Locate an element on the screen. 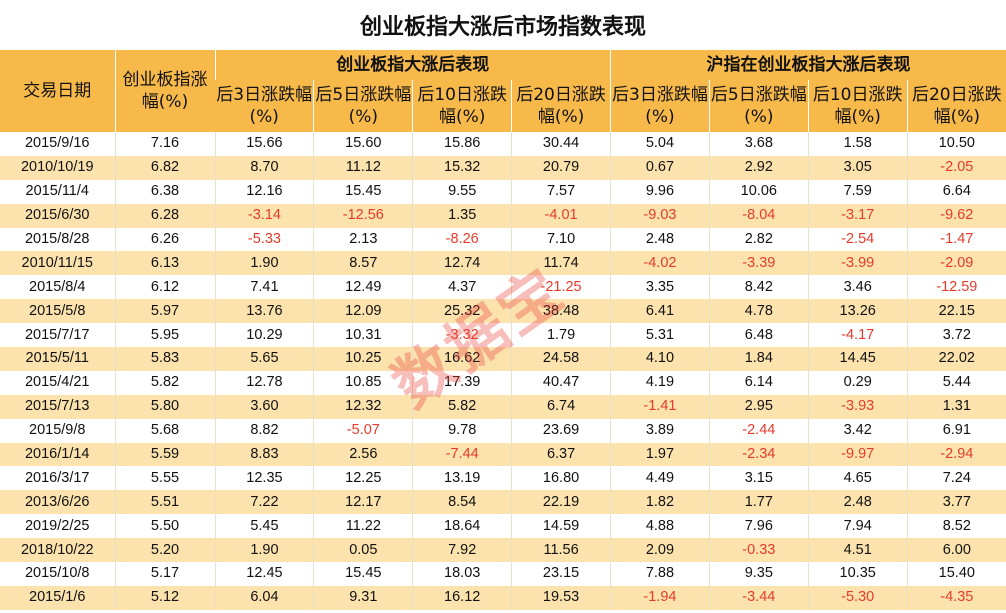 This screenshot has height=613, width=1006. date-cell: 2015/7/17 is located at coordinates (57, 335).